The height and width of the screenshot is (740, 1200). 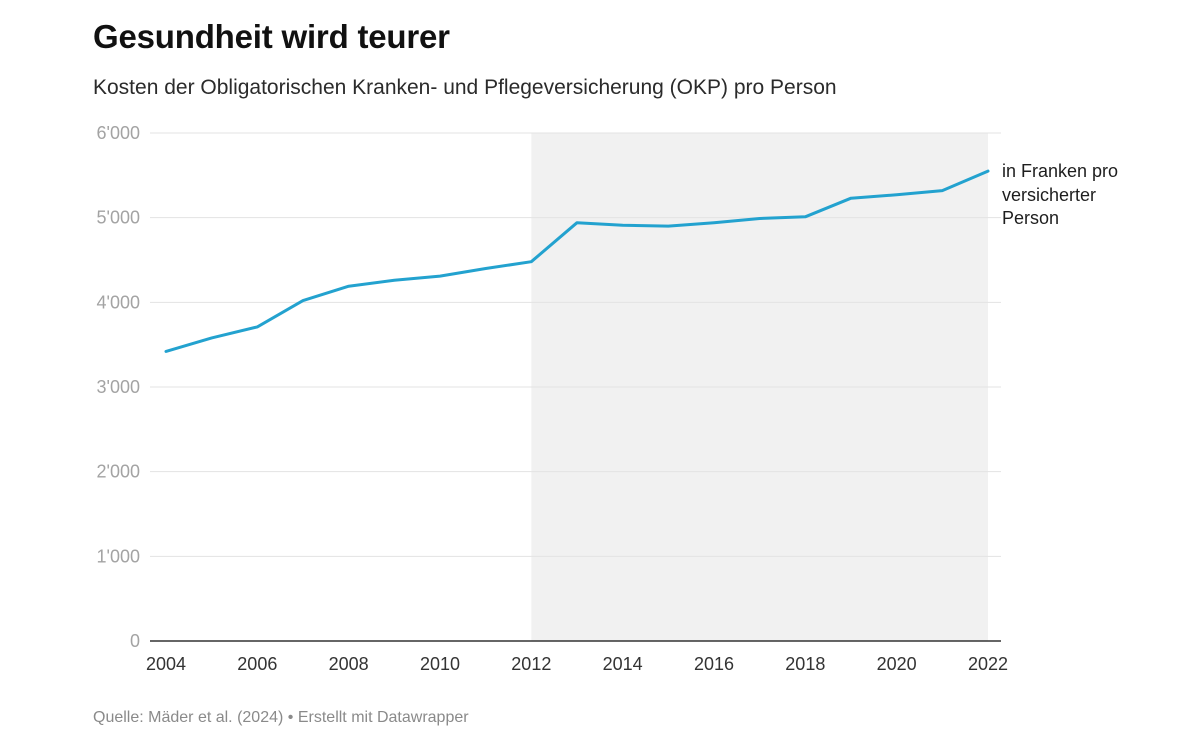 I want to click on y-axis-ticks: 0 1'000 2'000 3'000 4'000 5'000 6'000, so click(x=118, y=387).